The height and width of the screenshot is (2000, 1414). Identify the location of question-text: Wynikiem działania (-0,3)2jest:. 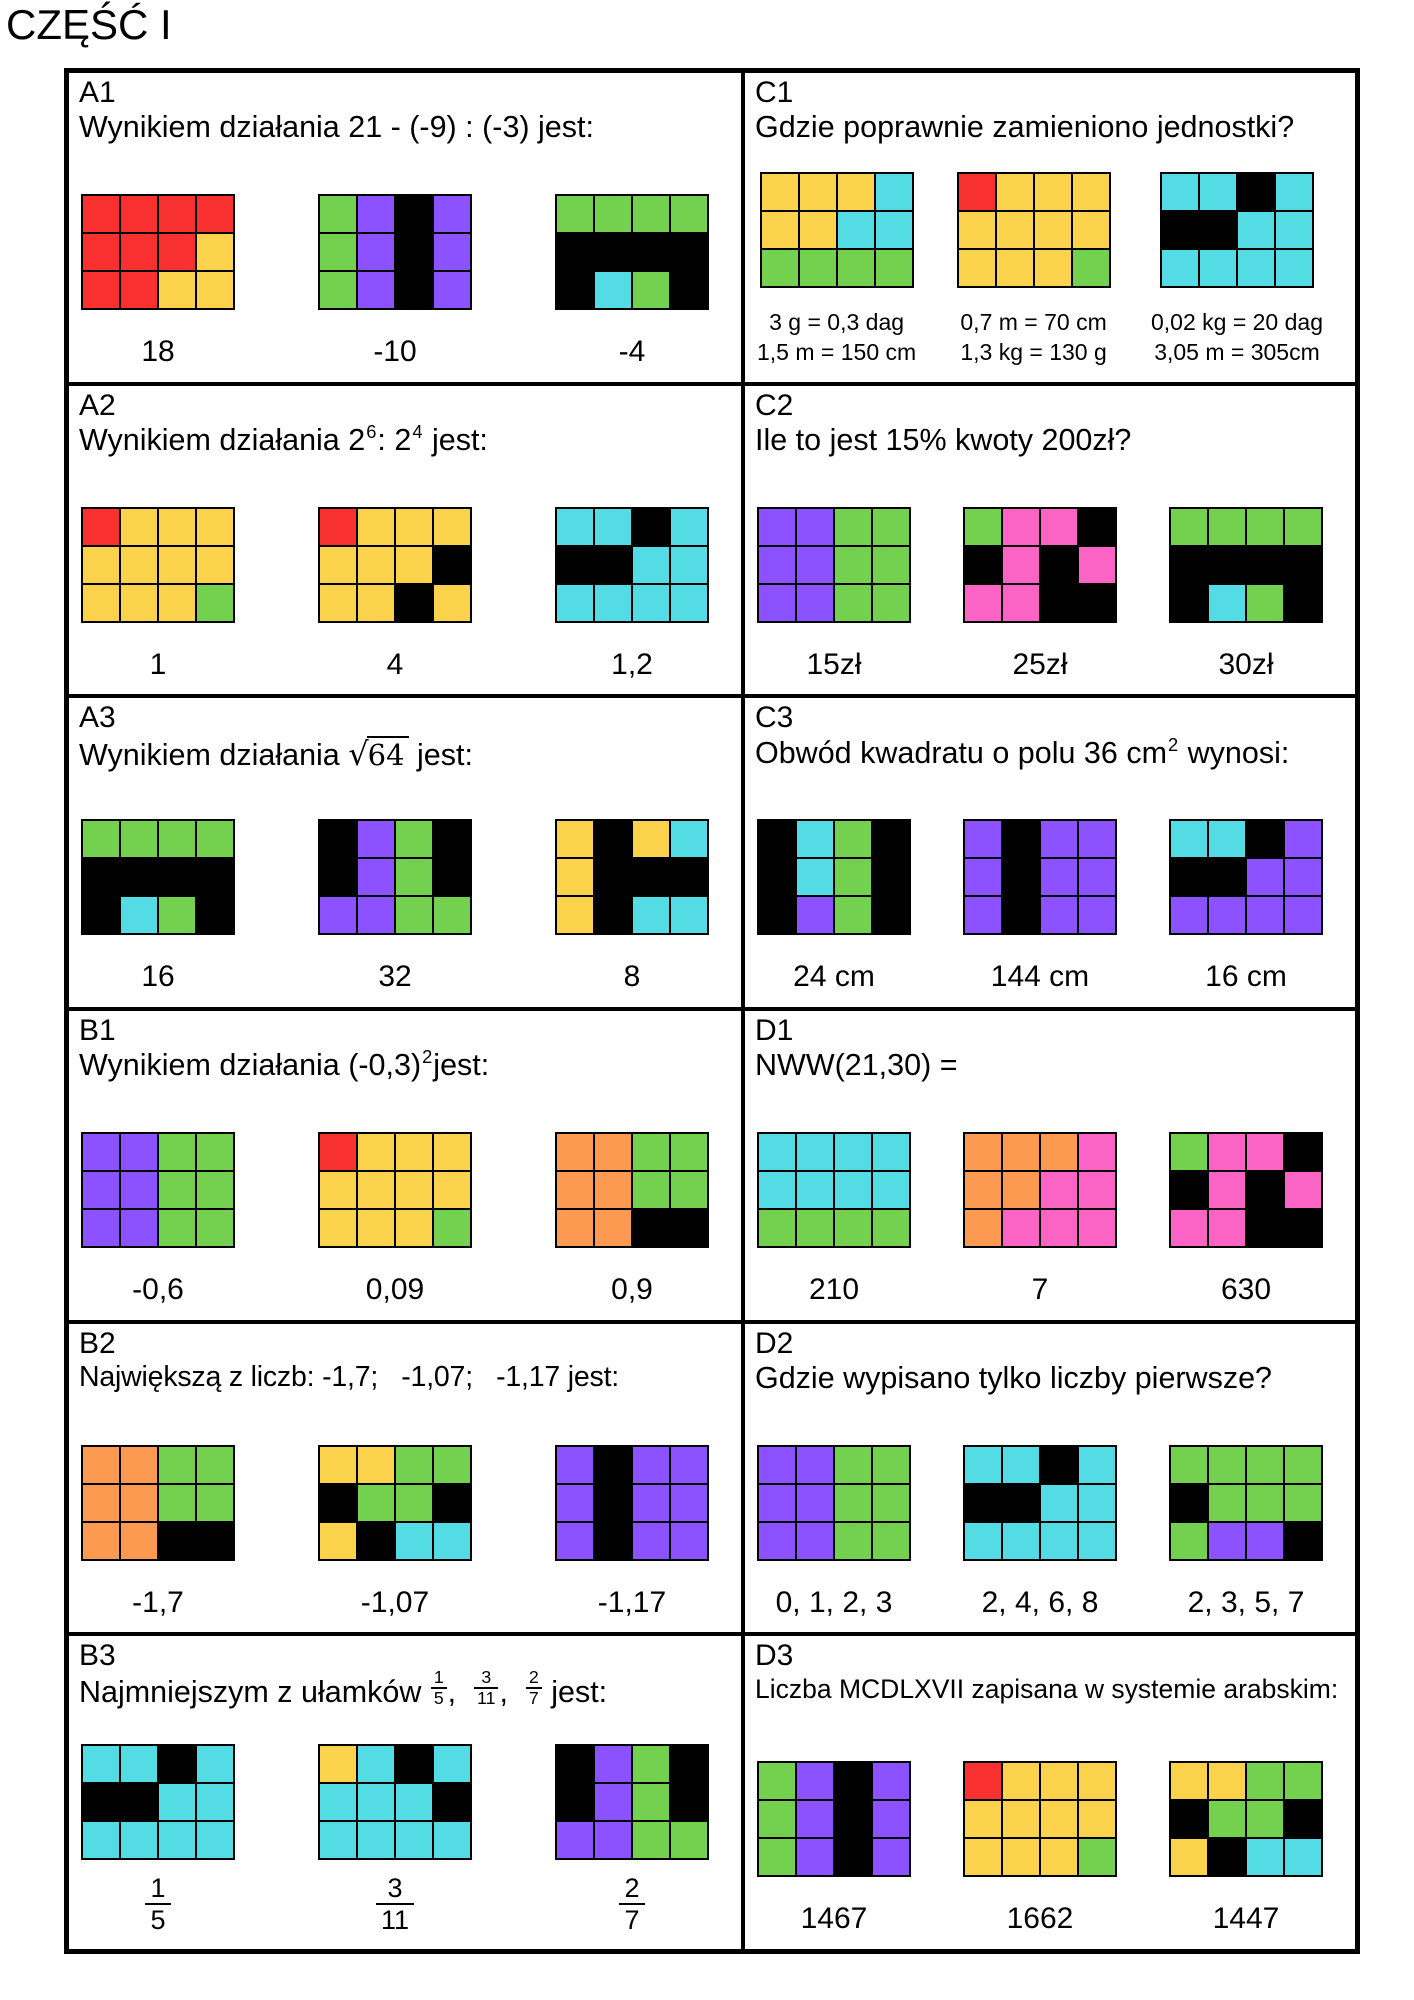
(404, 1065).